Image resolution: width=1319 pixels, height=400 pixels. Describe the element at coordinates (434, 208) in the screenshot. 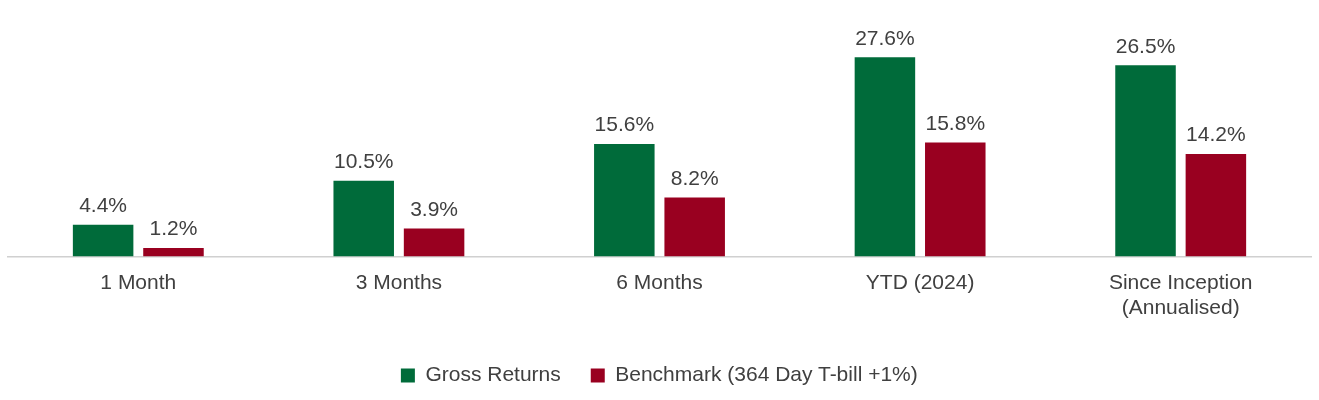

I see `data-label: 3.9%` at that location.